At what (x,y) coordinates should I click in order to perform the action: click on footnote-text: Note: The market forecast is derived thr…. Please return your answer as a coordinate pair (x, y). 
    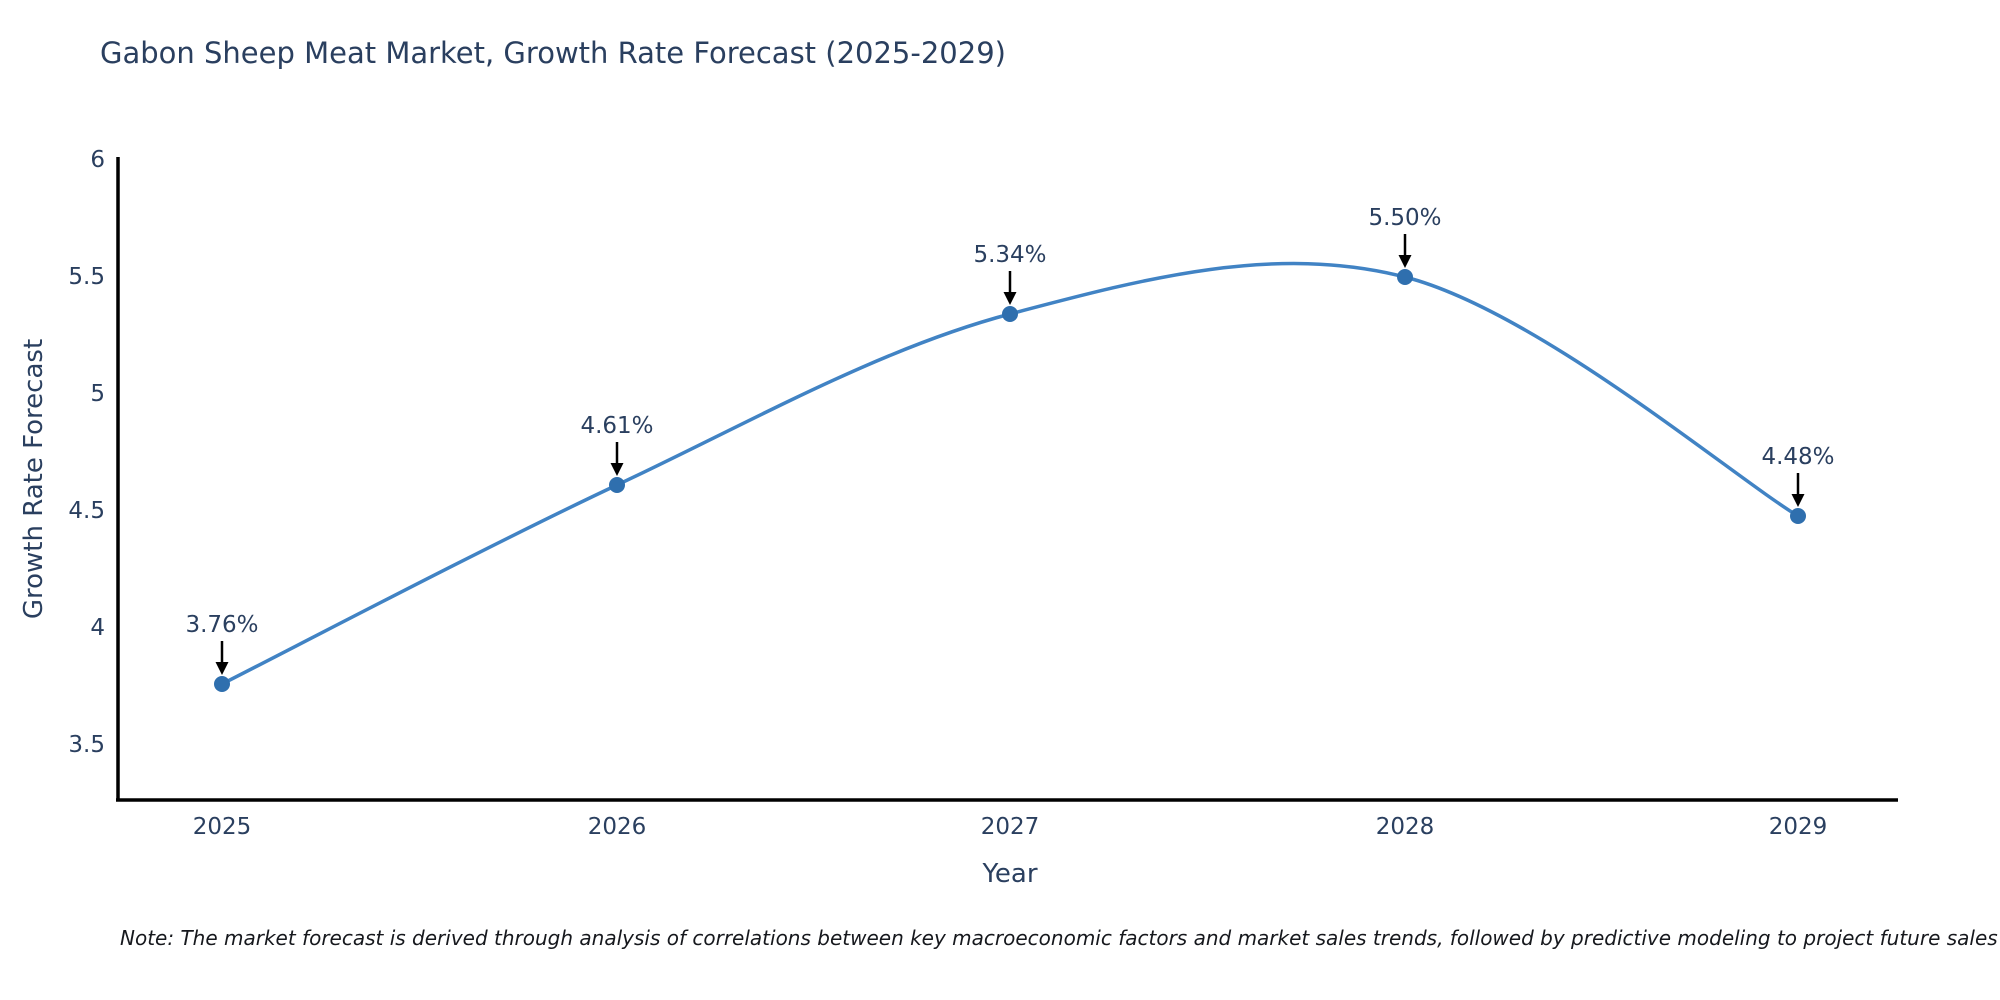
    Looking at the image, I should click on (1059, 938).